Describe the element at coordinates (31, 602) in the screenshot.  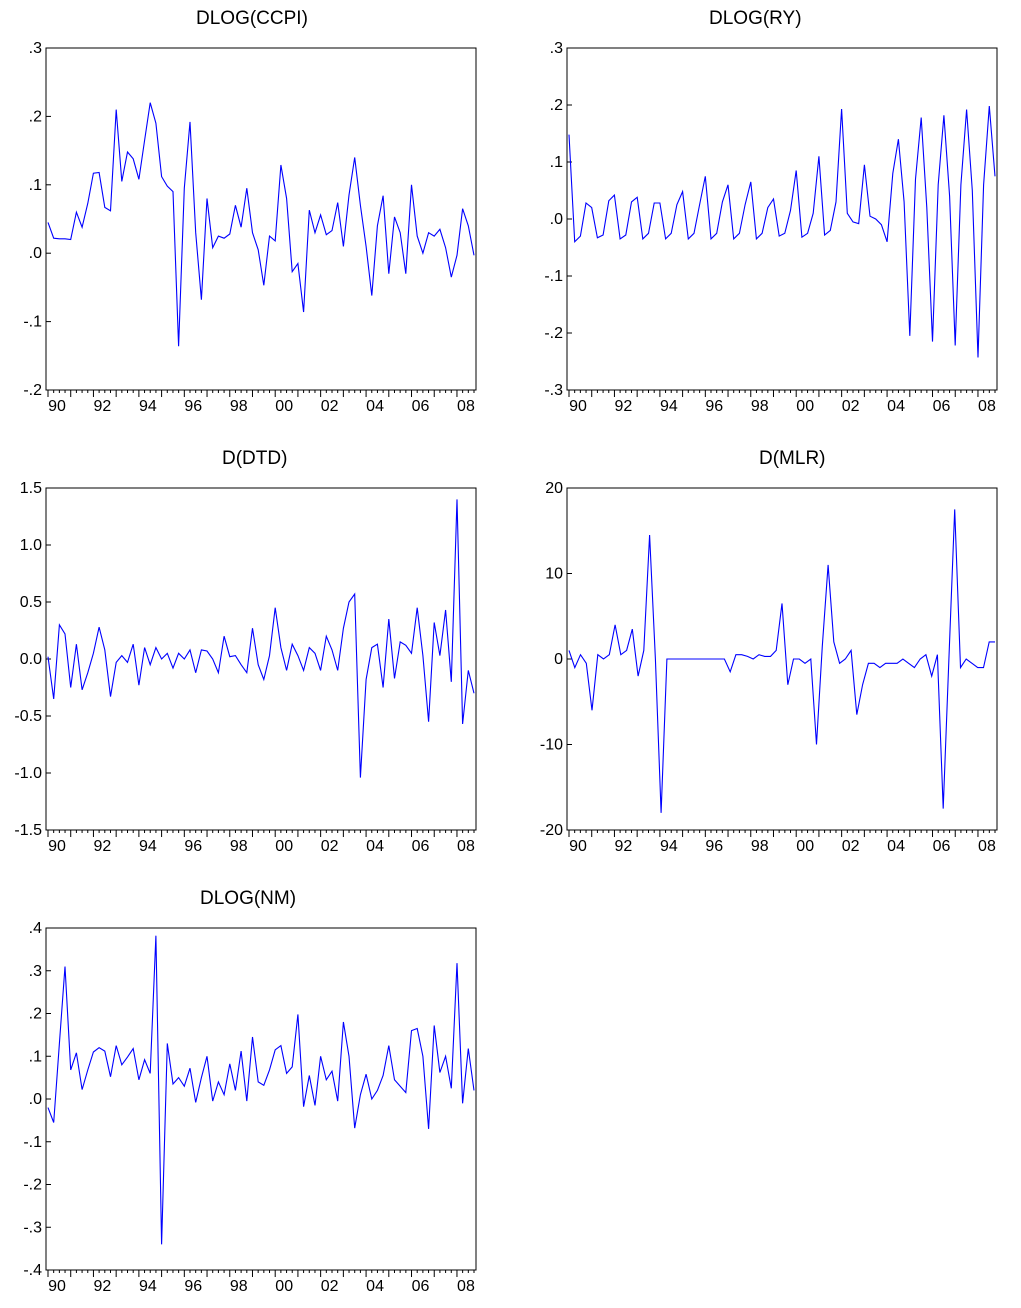
I see `y-tick-label: 0.5` at that location.